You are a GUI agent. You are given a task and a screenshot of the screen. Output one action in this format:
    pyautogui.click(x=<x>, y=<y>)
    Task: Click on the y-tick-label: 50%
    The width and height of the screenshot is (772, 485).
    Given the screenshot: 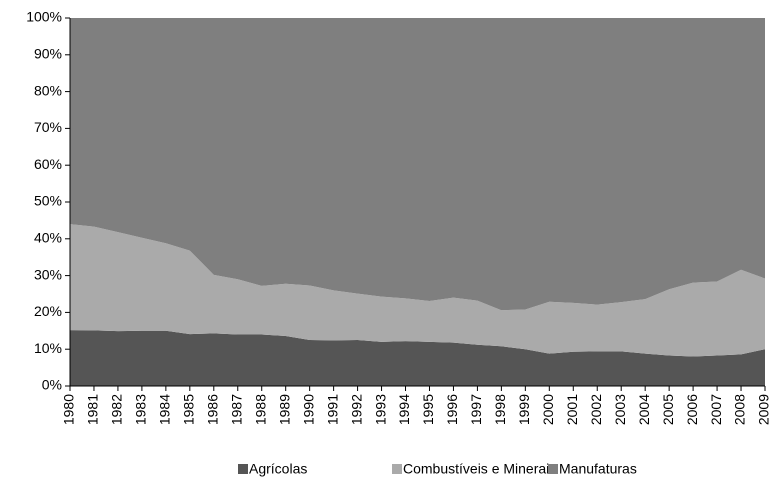 What is the action you would take?
    pyautogui.click(x=48, y=201)
    